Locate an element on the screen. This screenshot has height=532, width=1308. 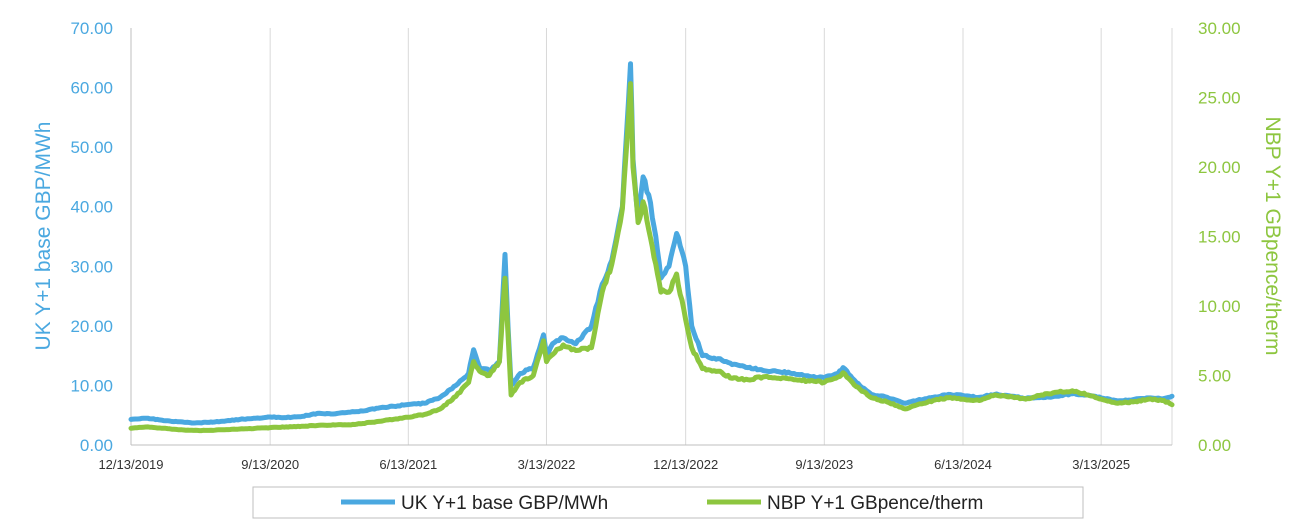
y-tick-label-right: 10.00 is located at coordinates (1219, 306).